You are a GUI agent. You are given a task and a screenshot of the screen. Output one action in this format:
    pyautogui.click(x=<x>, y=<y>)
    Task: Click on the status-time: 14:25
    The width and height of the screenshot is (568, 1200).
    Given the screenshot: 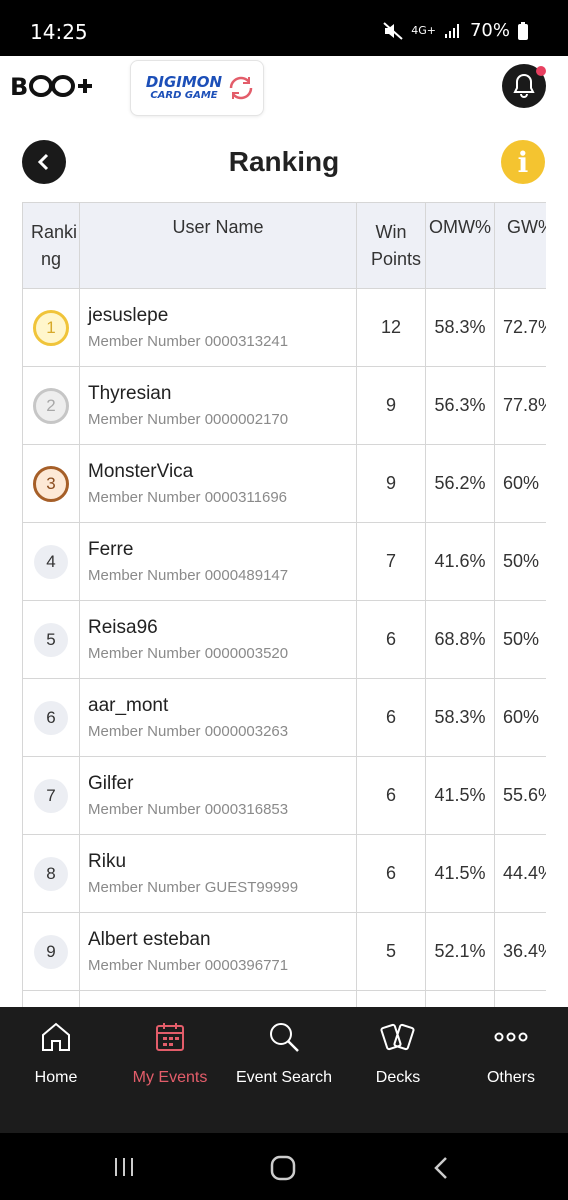 What is the action you would take?
    pyautogui.click(x=59, y=32)
    